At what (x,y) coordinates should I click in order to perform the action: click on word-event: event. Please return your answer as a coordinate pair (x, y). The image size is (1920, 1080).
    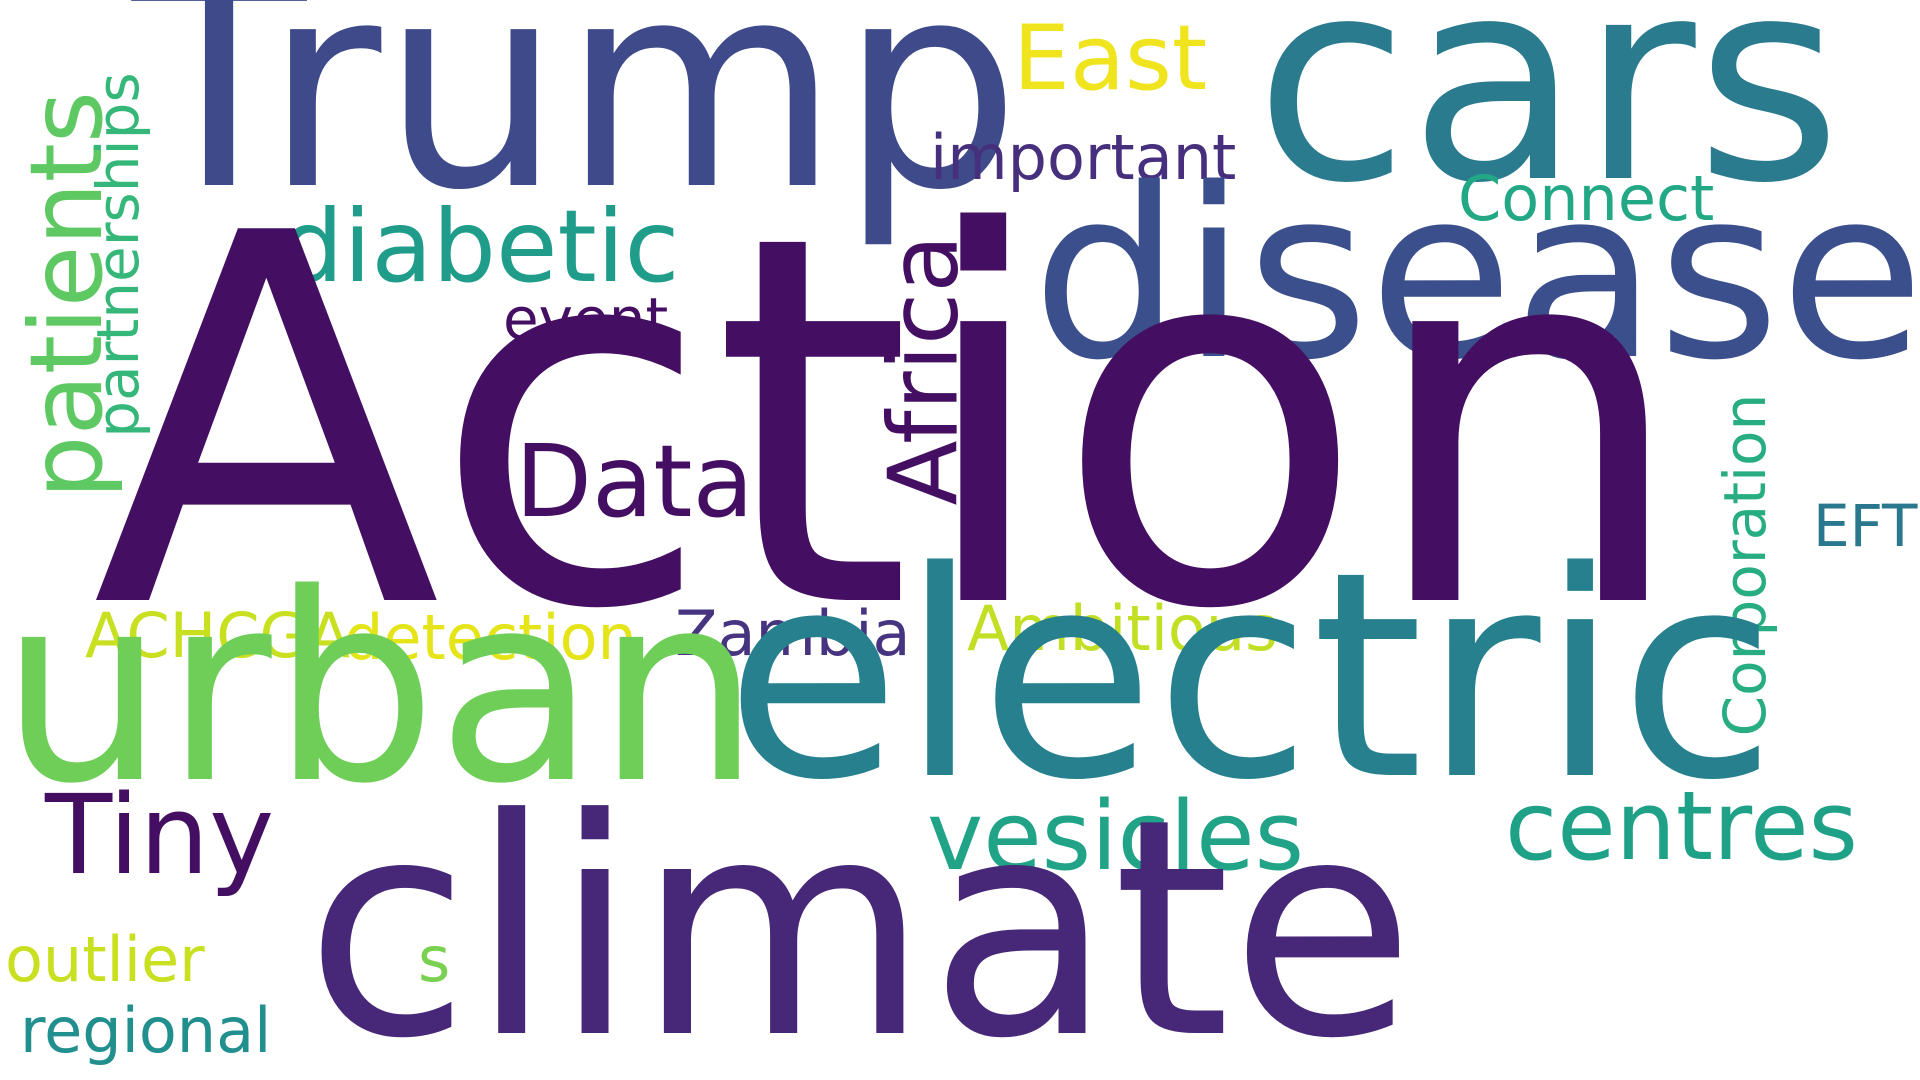
    Looking at the image, I should click on (586, 319).